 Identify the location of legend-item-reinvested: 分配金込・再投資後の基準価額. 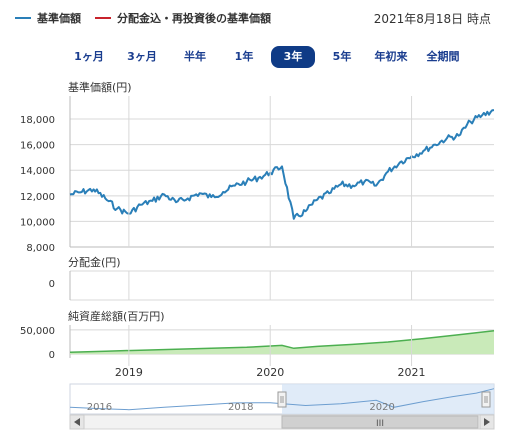
(183, 18).